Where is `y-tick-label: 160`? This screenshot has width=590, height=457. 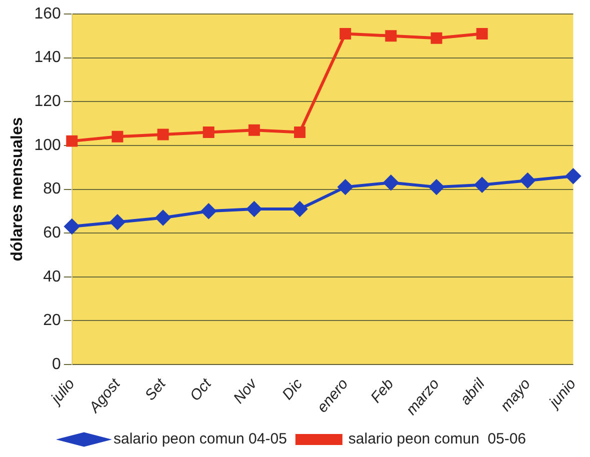 y-tick-label: 160 is located at coordinates (47, 13).